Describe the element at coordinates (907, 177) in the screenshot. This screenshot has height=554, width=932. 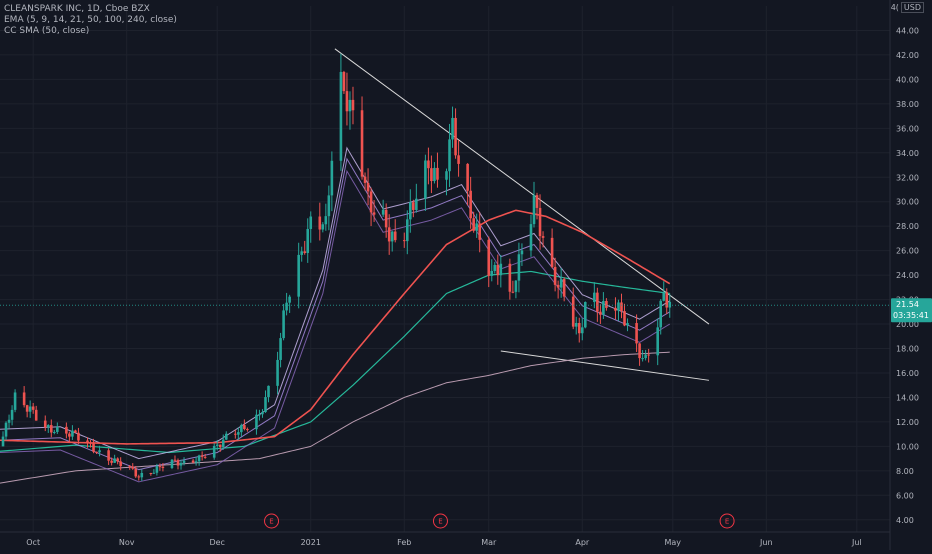
I see `y-tick-label: 32.00` at that location.